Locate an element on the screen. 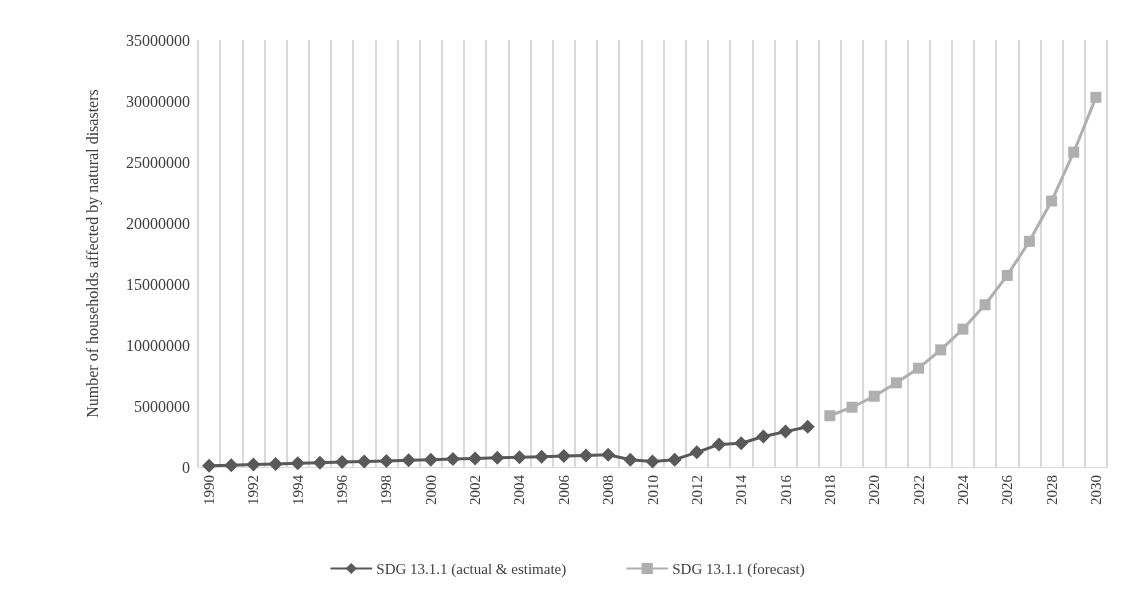 The width and height of the screenshot is (1135, 597). x-tick-label: 2000 is located at coordinates (430, 490).